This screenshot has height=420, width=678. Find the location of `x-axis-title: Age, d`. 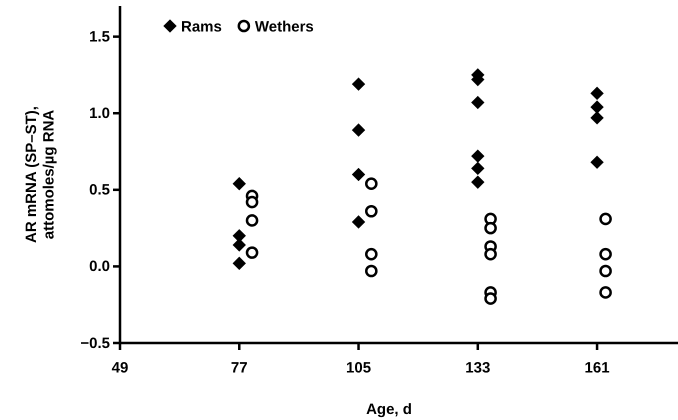

x-axis-title: Age, d is located at coordinates (389, 409).